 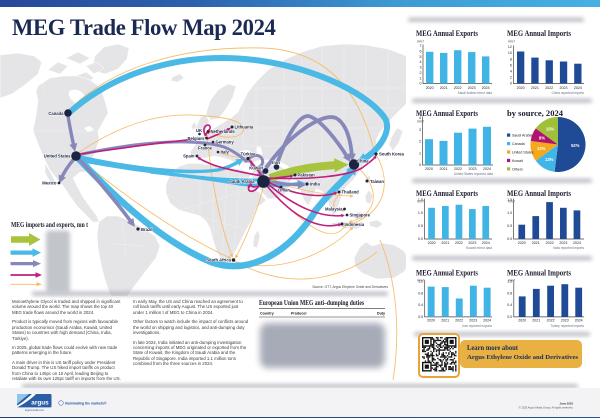 What do you see at coordinates (50, 225) in the screenshot?
I see `svg-text: MEG imports and exports, mn t` at bounding box center [50, 225].